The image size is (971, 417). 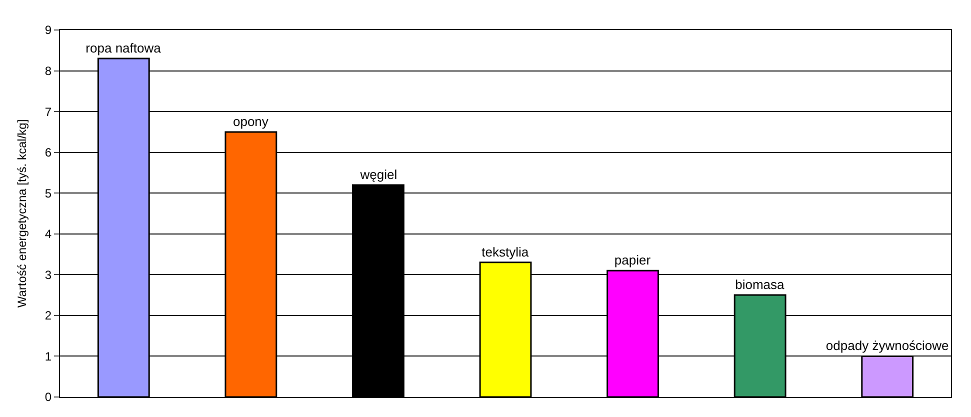 What do you see at coordinates (48, 356) in the screenshot?
I see `y-tick-label: 1` at bounding box center [48, 356].